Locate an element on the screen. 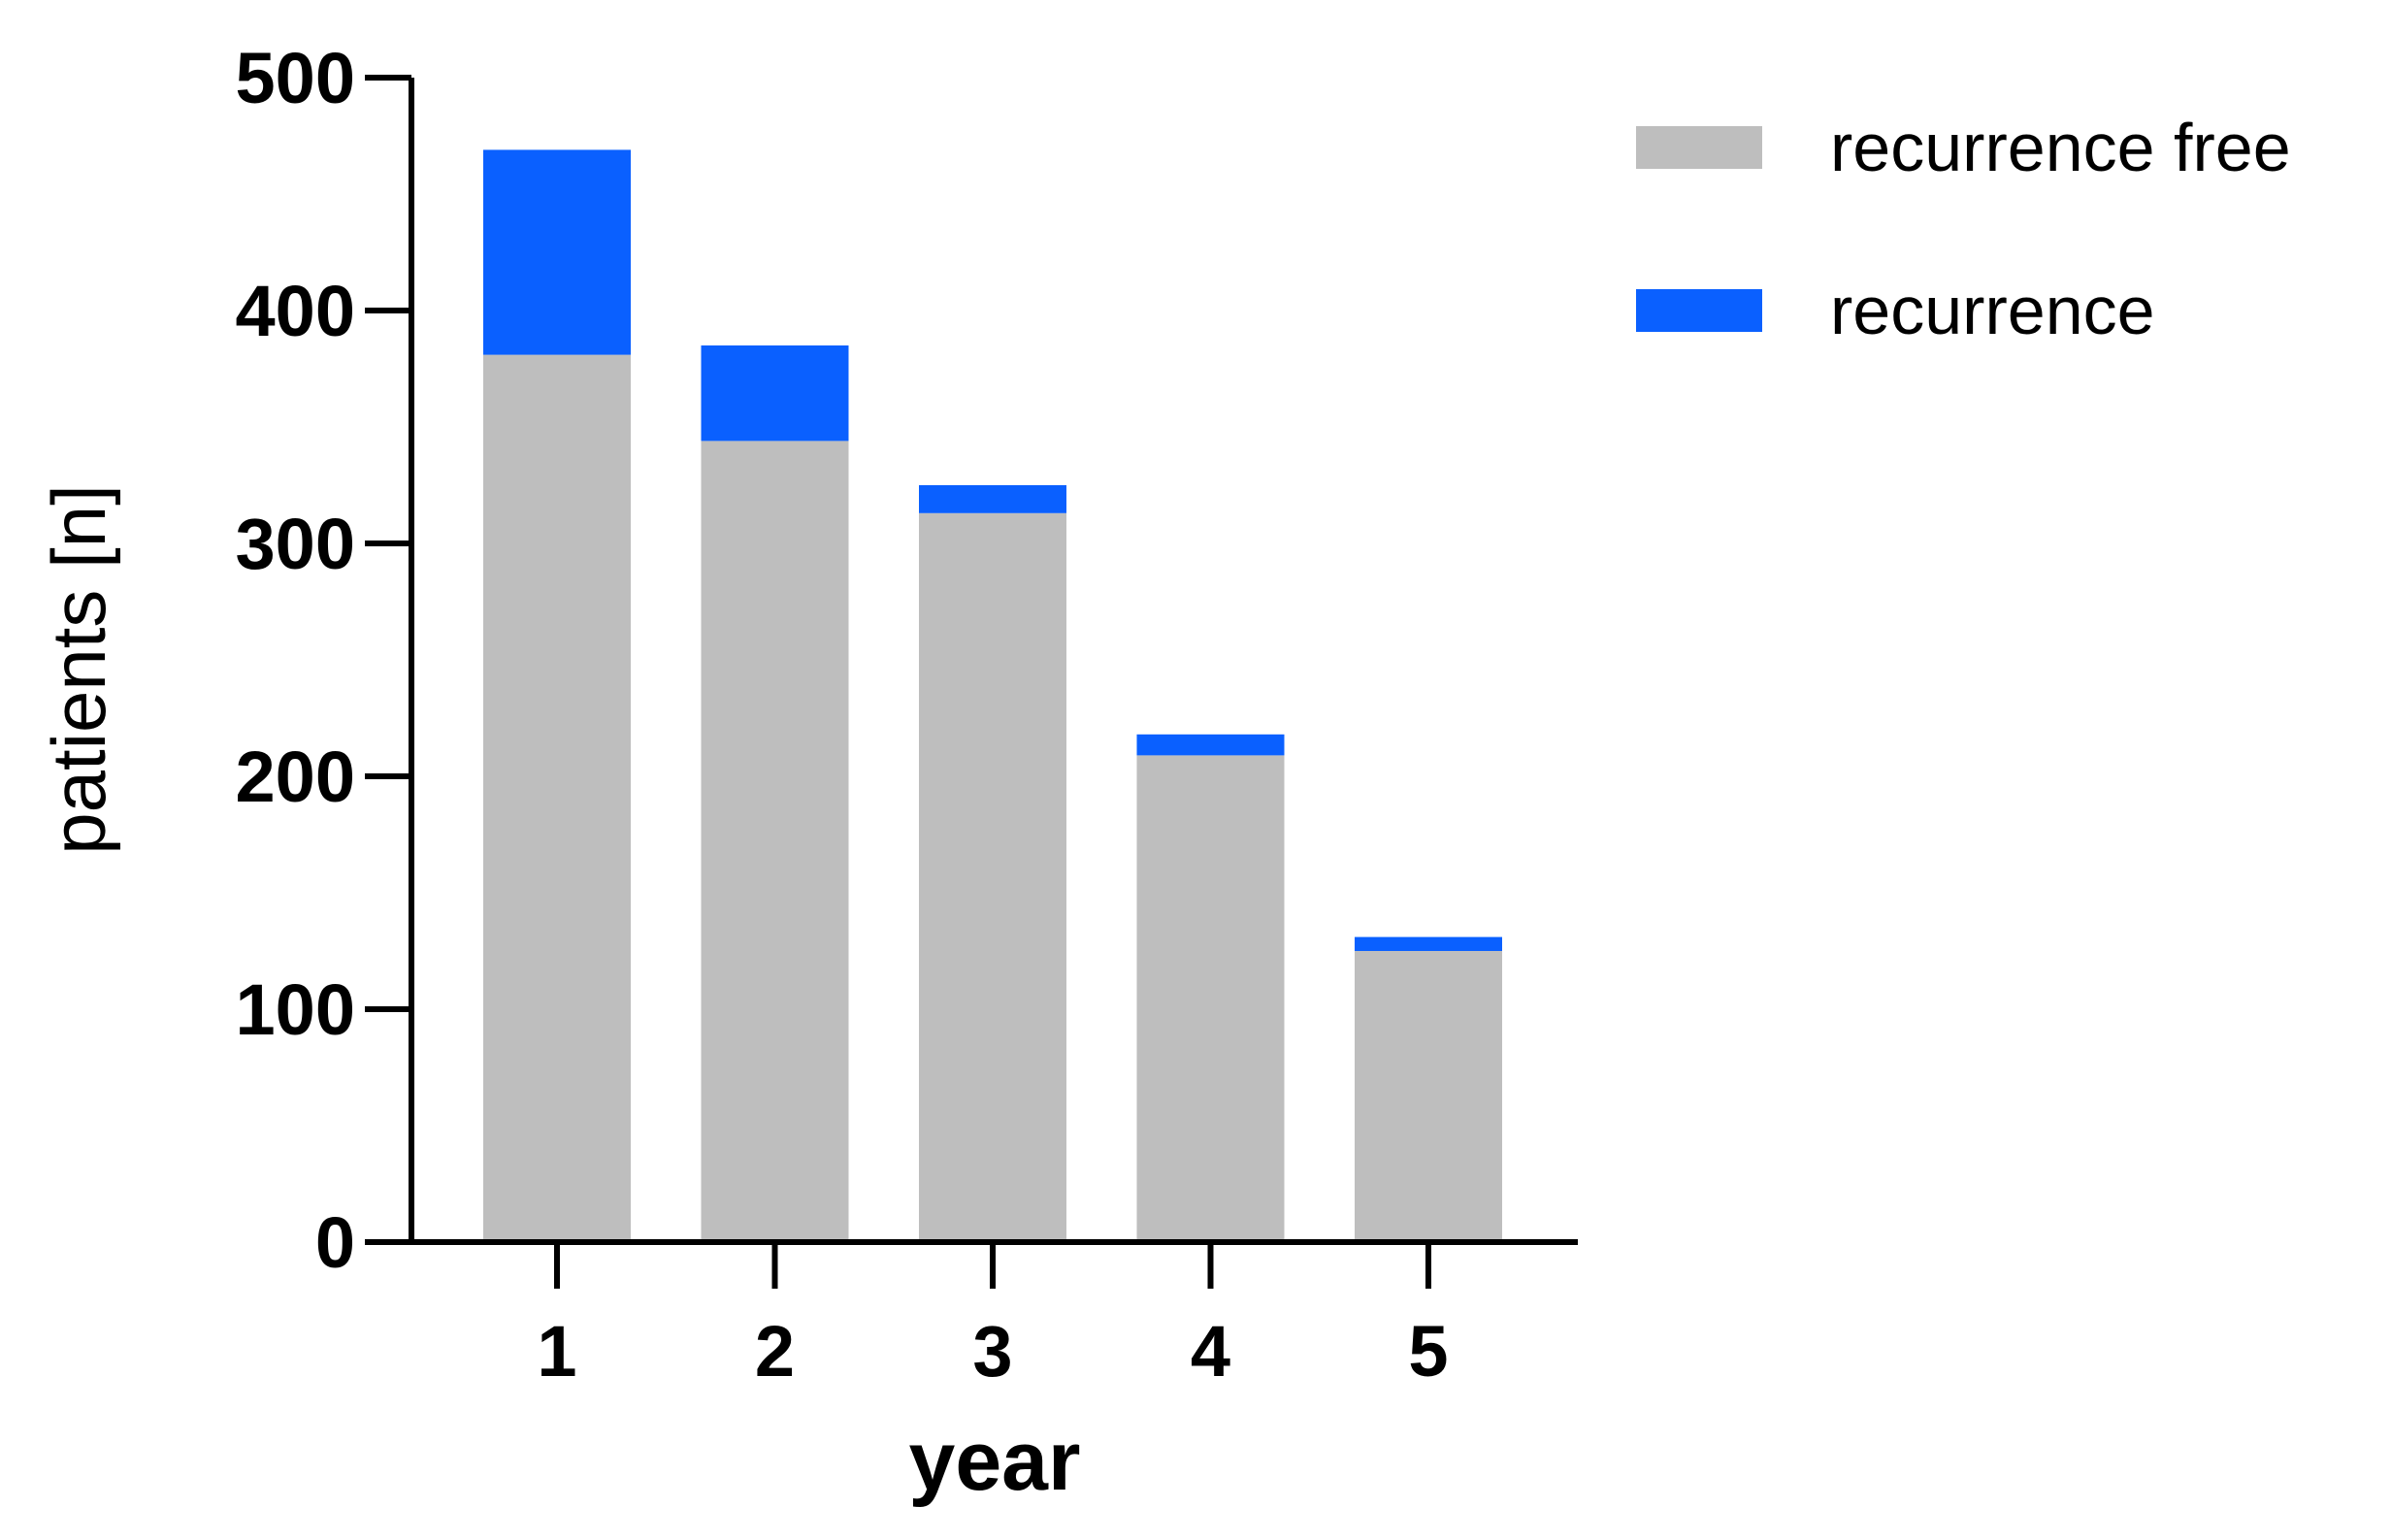 The height and width of the screenshot is (1540, 2391). legend-swatch-recurrence-free is located at coordinates (1699, 148).